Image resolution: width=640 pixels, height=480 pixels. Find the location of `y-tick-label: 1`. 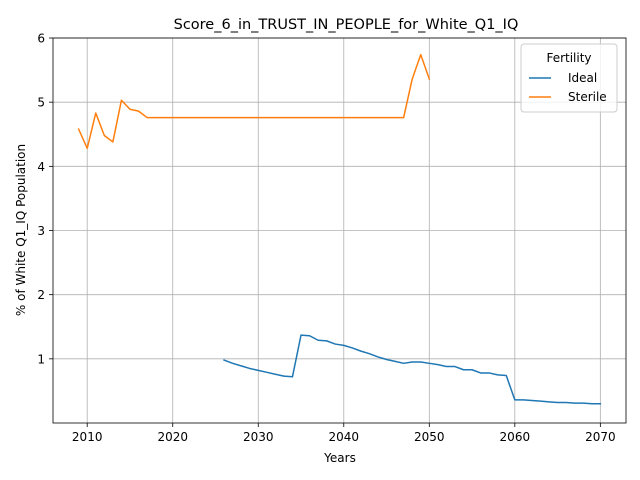

y-tick-label: 1 is located at coordinates (41, 359).